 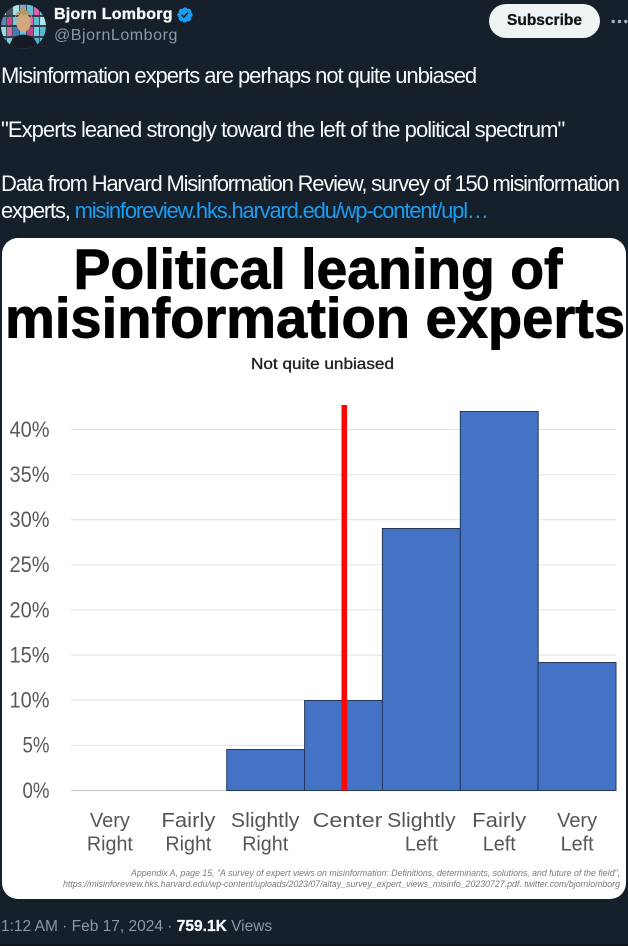 What do you see at coordinates (36, 789) in the screenshot?
I see `svg-text: 0%` at bounding box center [36, 789].